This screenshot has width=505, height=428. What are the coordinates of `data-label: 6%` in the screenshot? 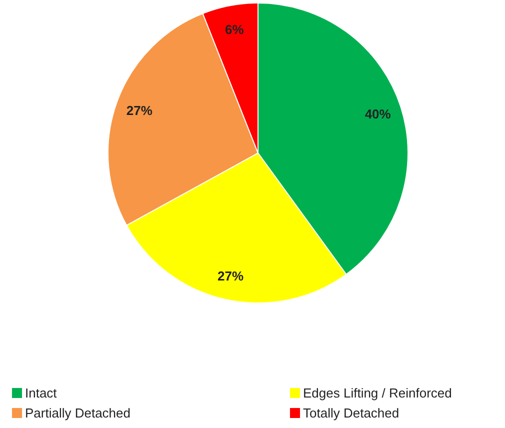 It's located at (234, 29).